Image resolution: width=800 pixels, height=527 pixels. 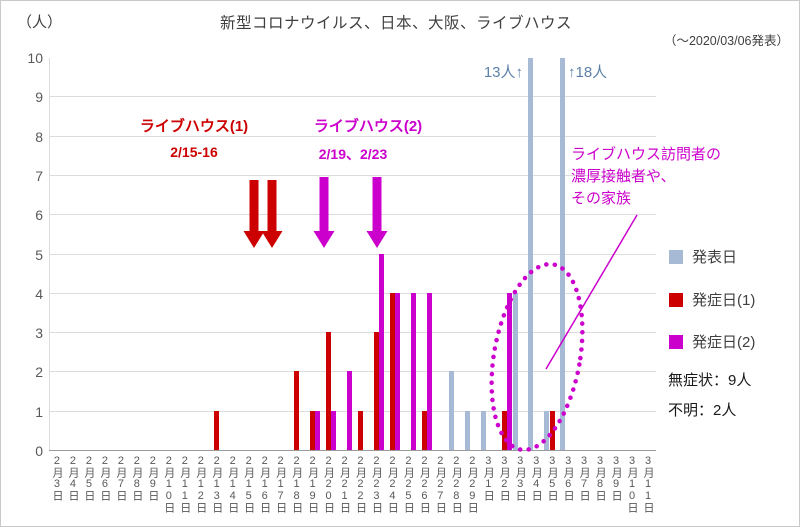 What do you see at coordinates (376, 391) in the screenshot?
I see `bar-発症日(1)-2月23日` at bounding box center [376, 391].